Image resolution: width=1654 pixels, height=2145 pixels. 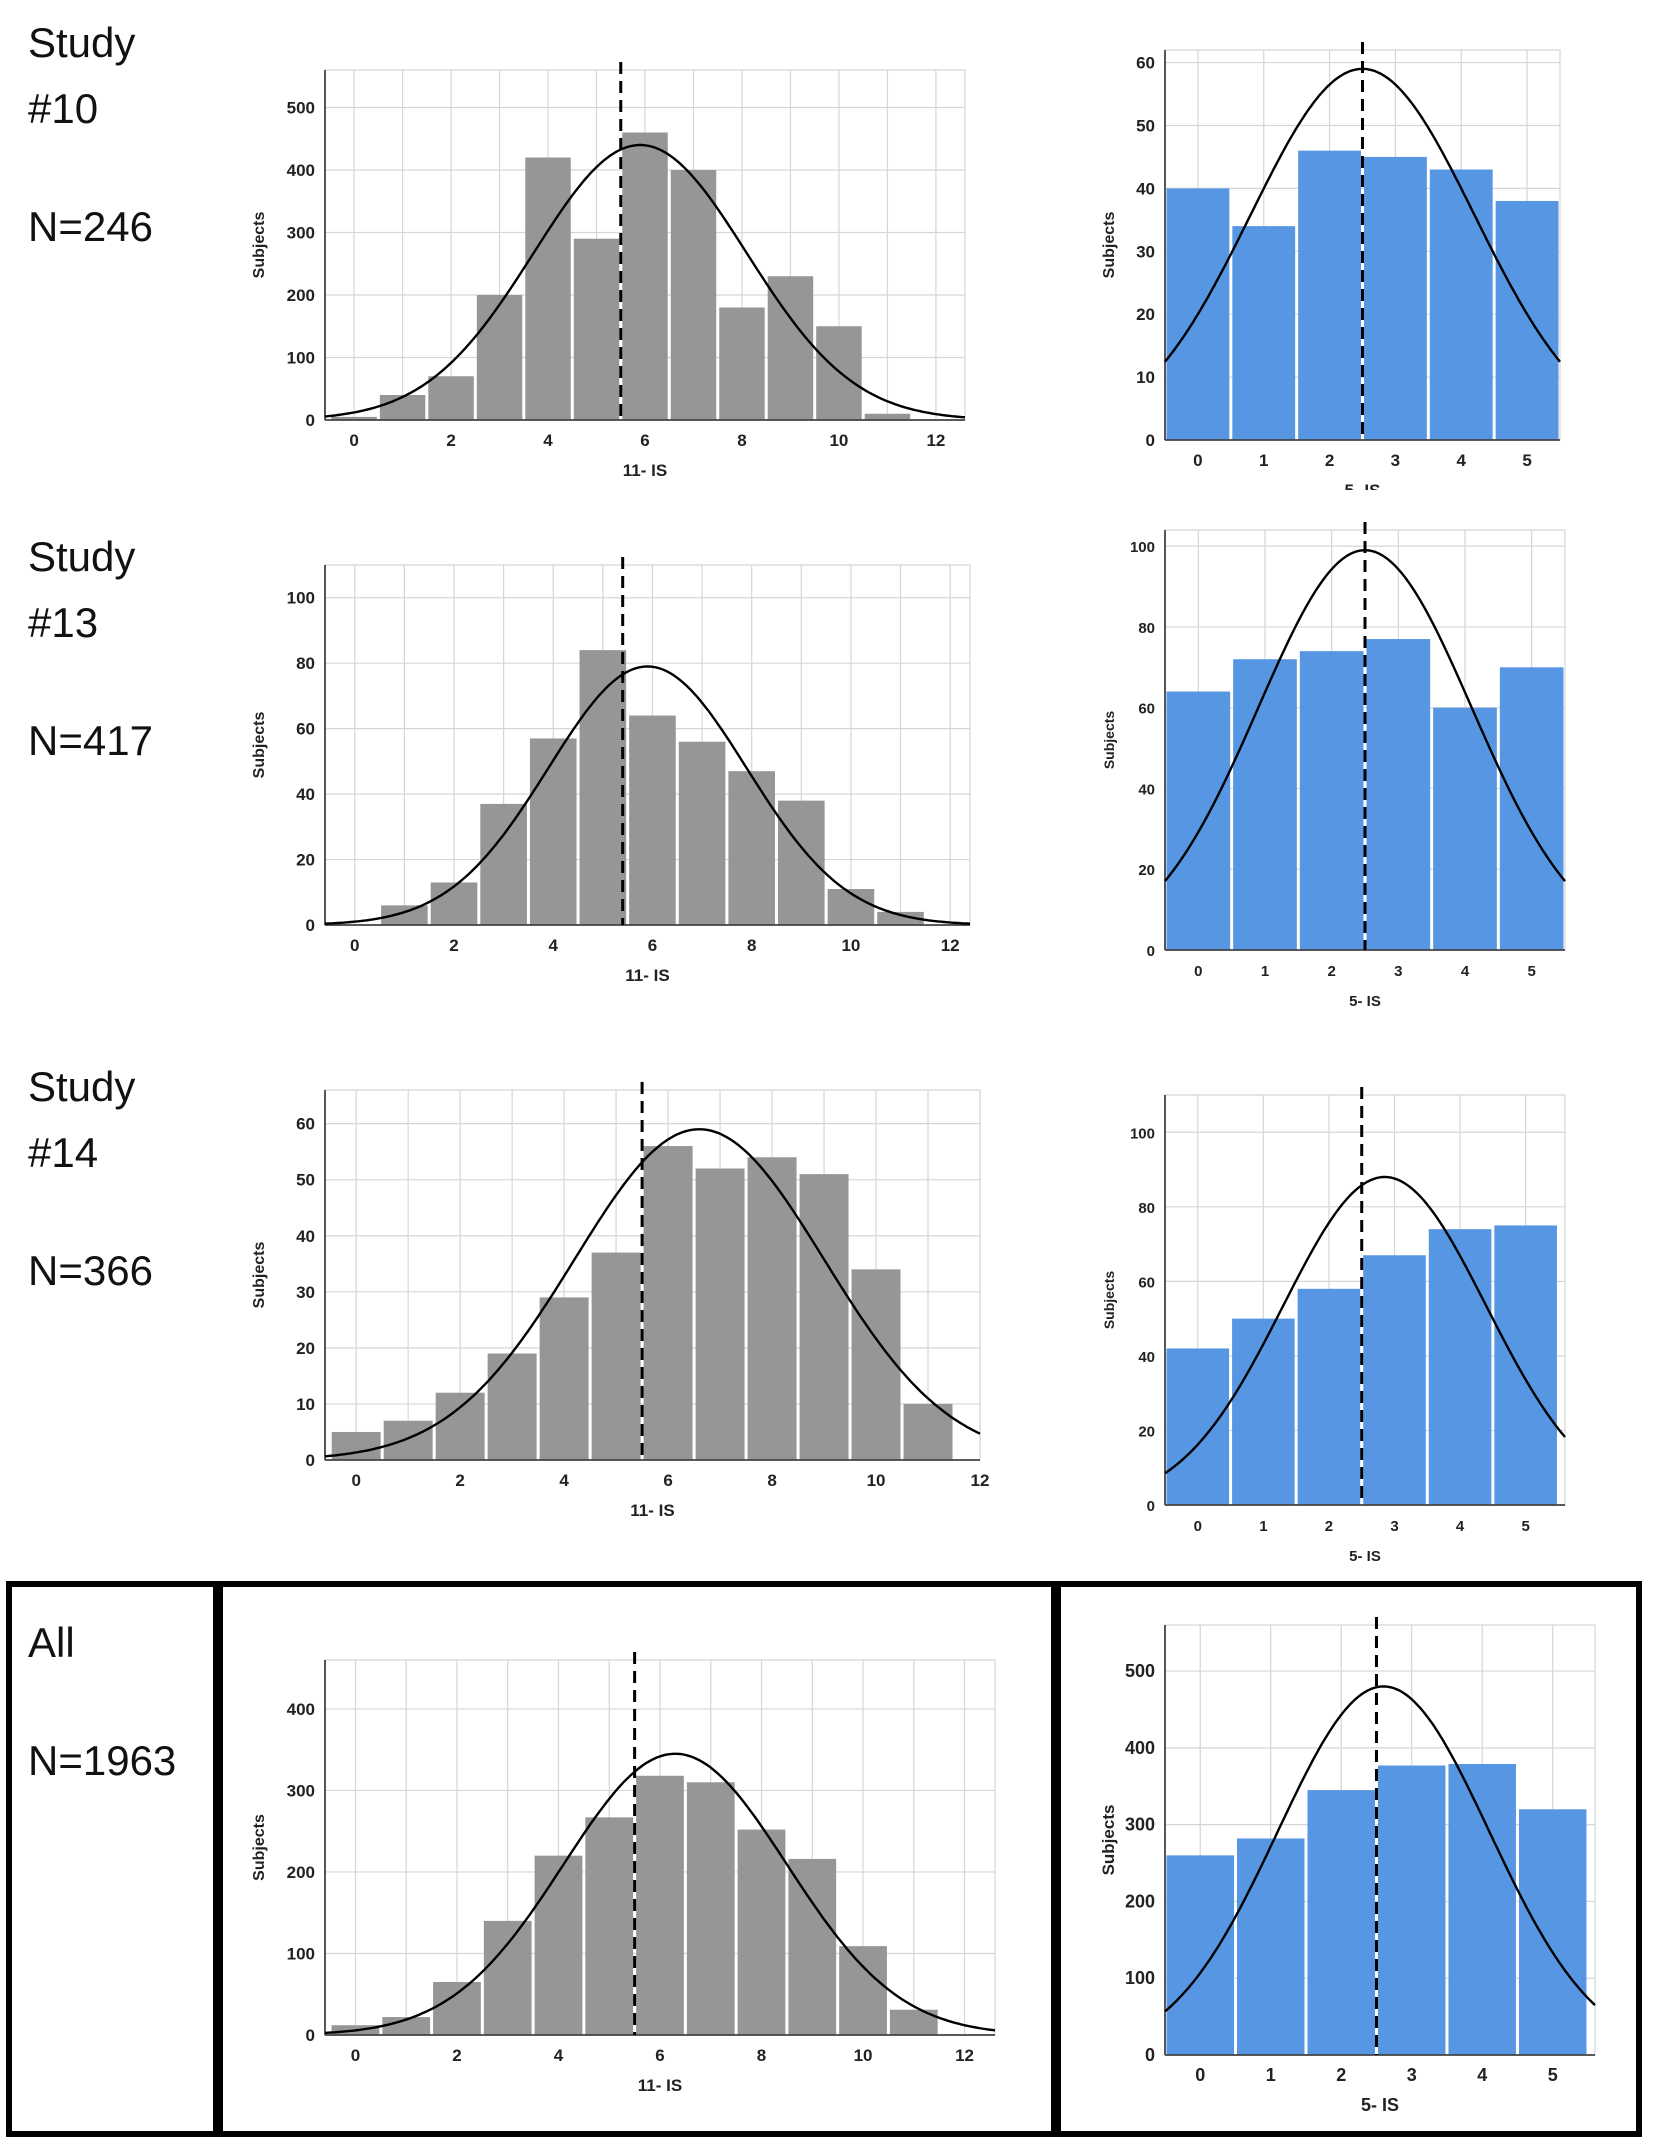 I want to click on tick-labels: 0 100 200 300 400 500 0 1 2 3 4 5, so click(x=1341, y=1873).